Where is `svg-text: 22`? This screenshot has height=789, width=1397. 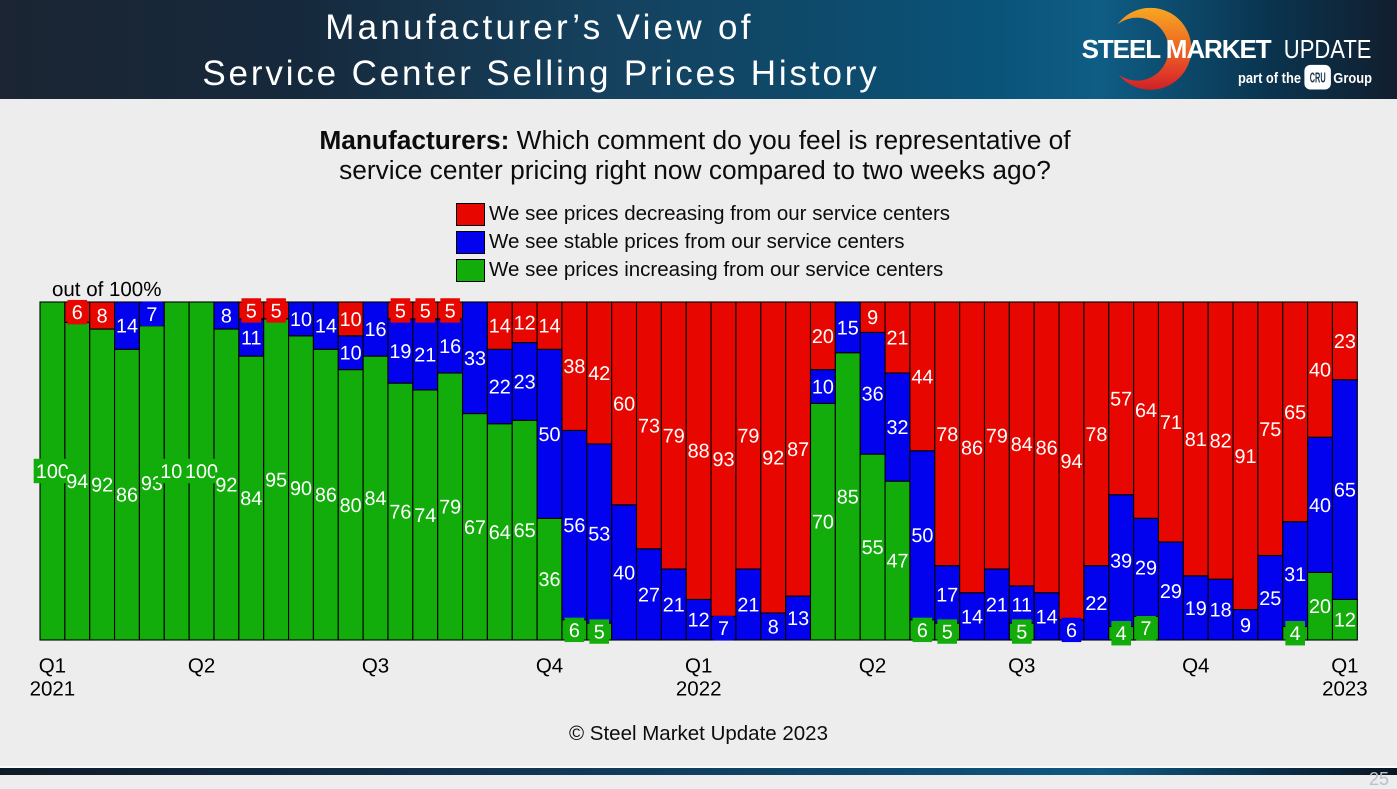
svg-text: 22 is located at coordinates (1096, 604).